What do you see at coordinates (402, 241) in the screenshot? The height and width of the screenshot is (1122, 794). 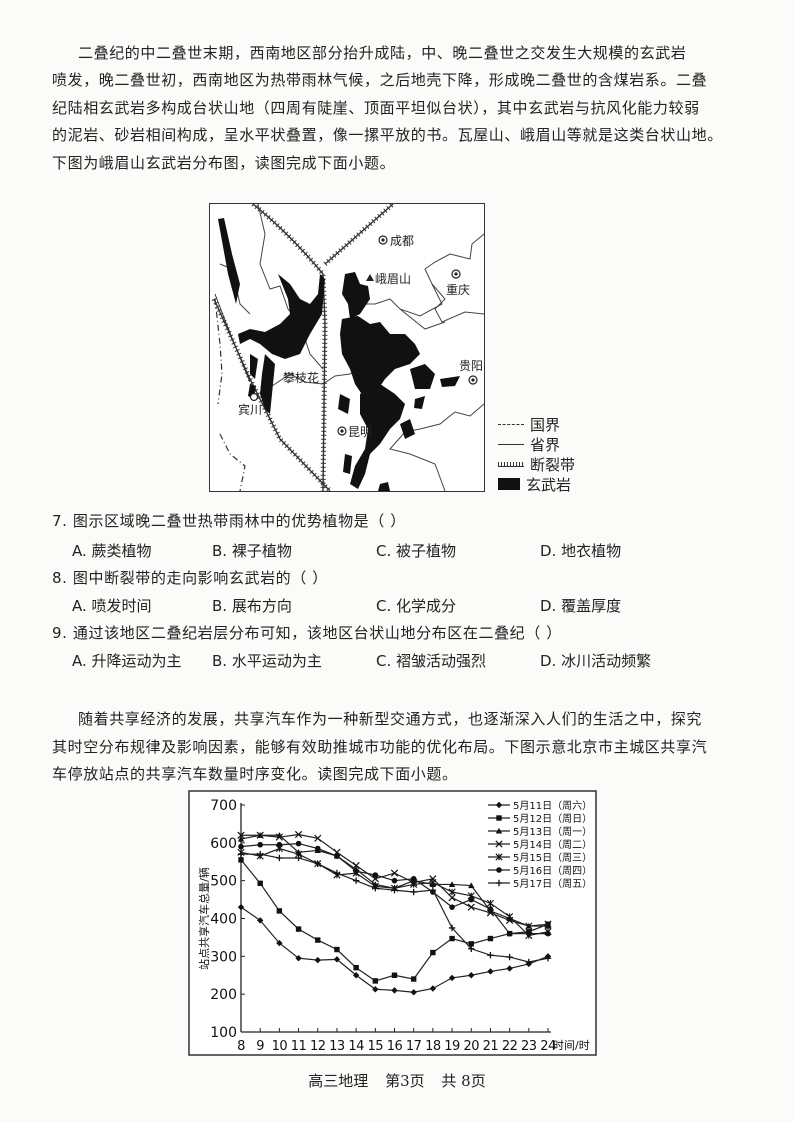 I see `svg-text: 成都` at bounding box center [402, 241].